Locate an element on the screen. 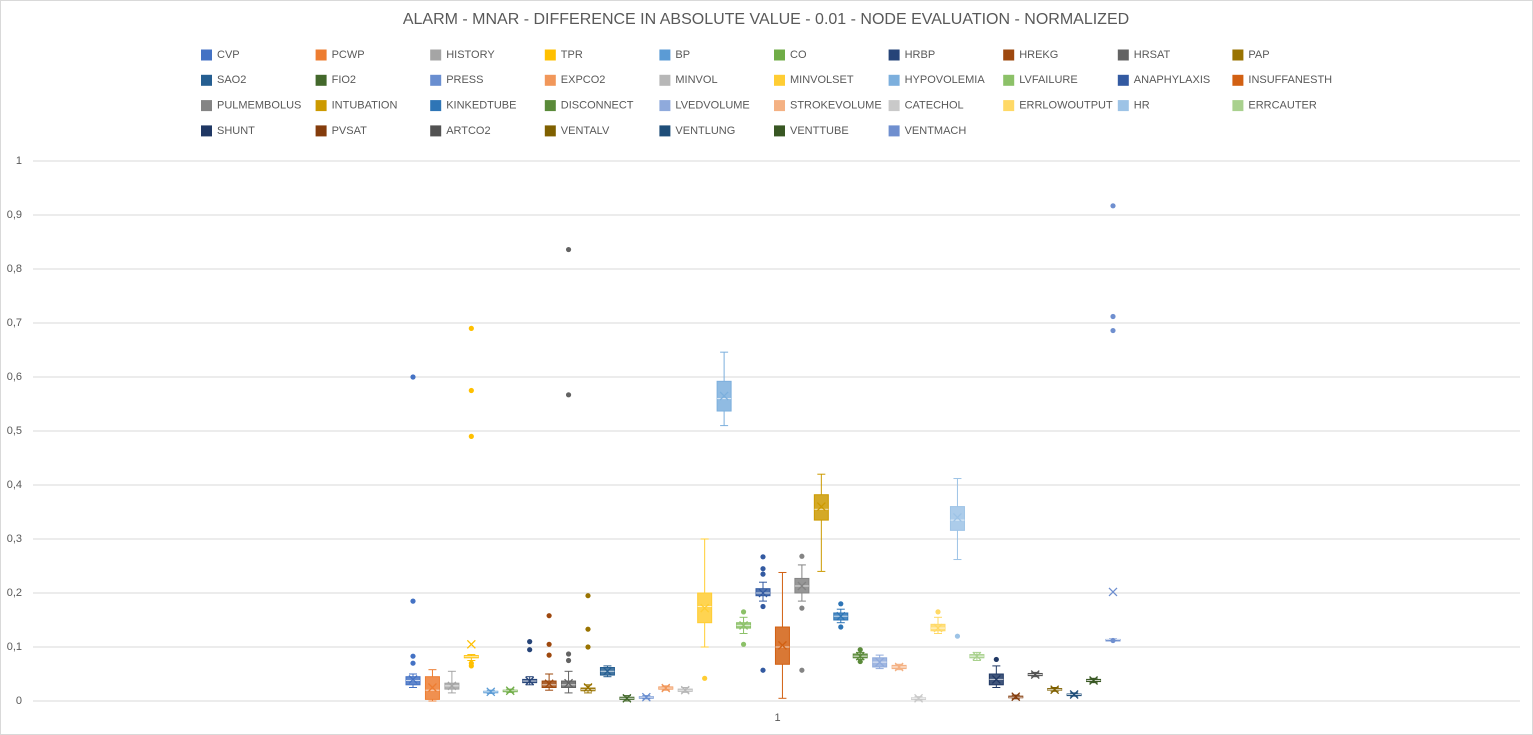  legend-label: CO is located at coordinates (798, 55).